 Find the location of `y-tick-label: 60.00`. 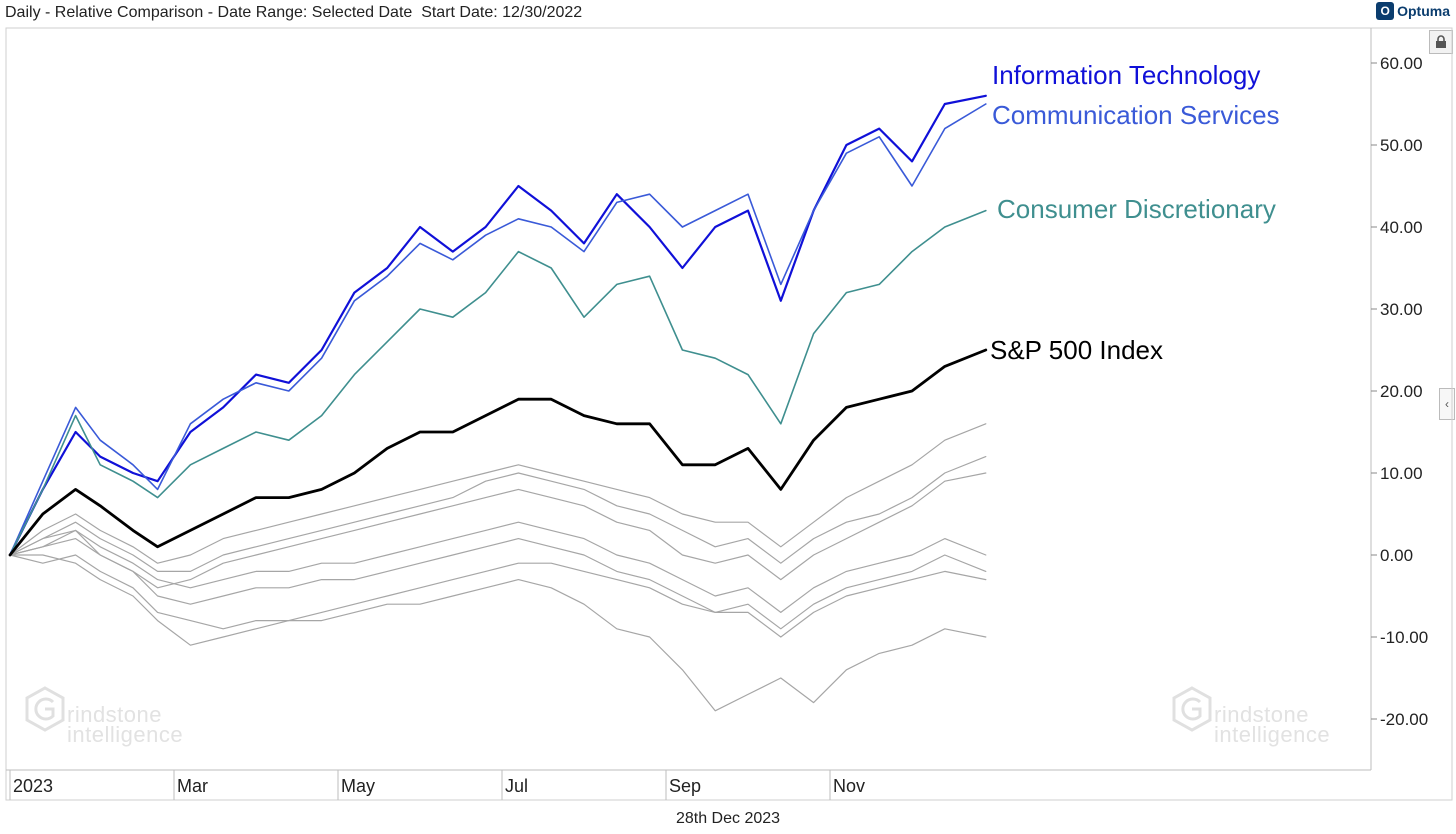

y-tick-label: 60.00 is located at coordinates (1401, 63).